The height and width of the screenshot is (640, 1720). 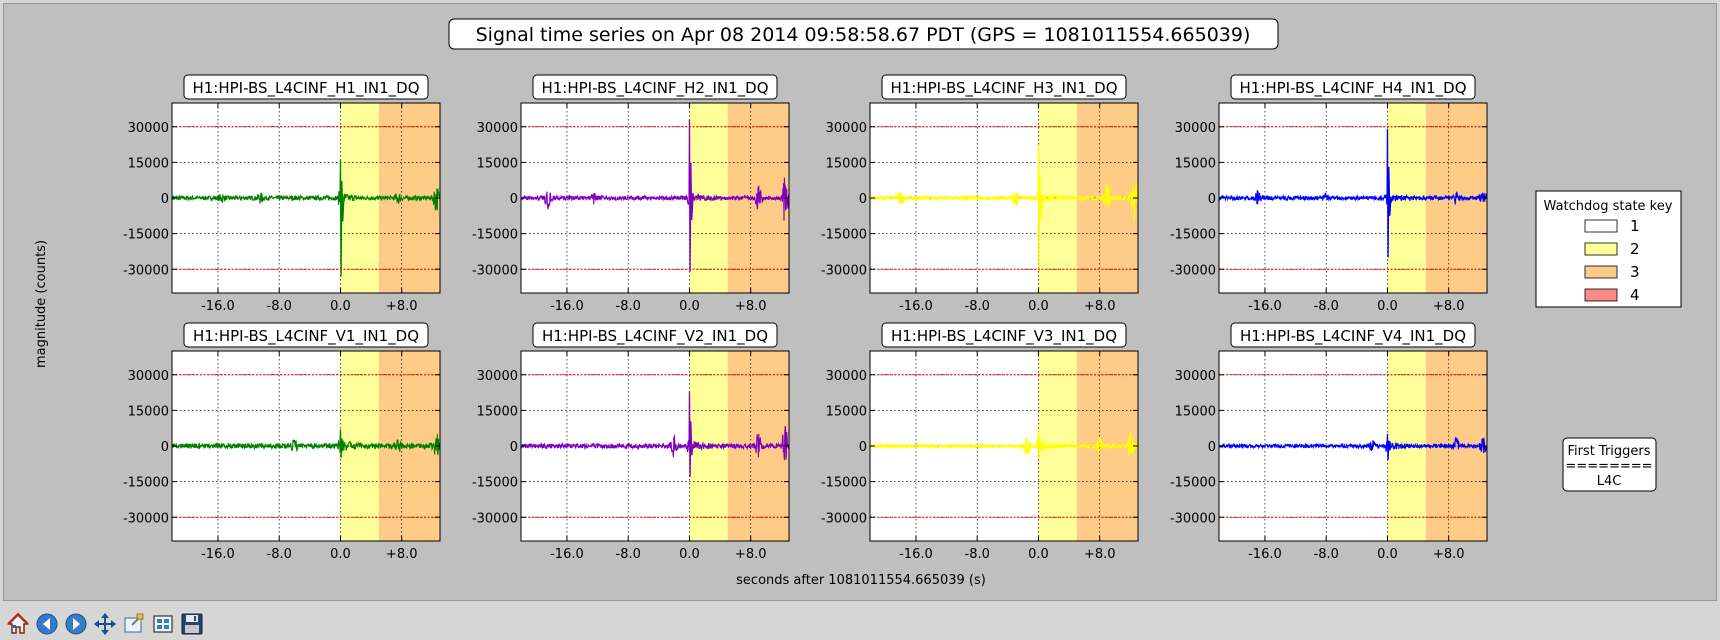 What do you see at coordinates (1635, 249) in the screenshot?
I see `legend-label: 2` at bounding box center [1635, 249].